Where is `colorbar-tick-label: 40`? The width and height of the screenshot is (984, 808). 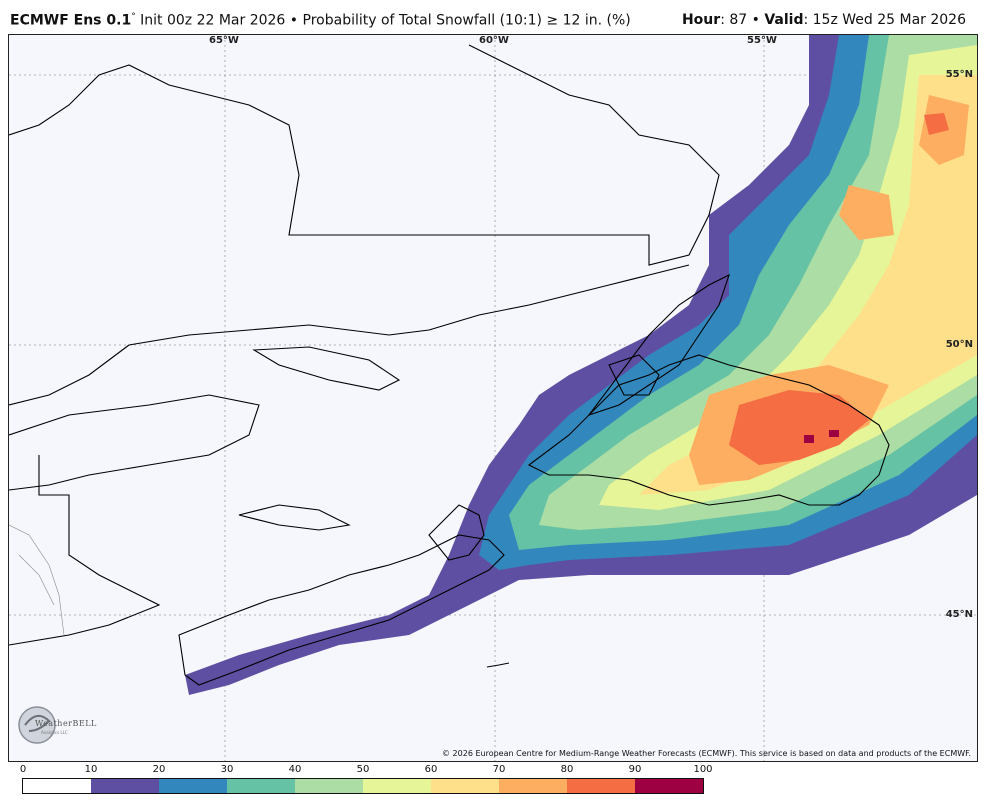 colorbar-tick-label: 40 is located at coordinates (295, 769).